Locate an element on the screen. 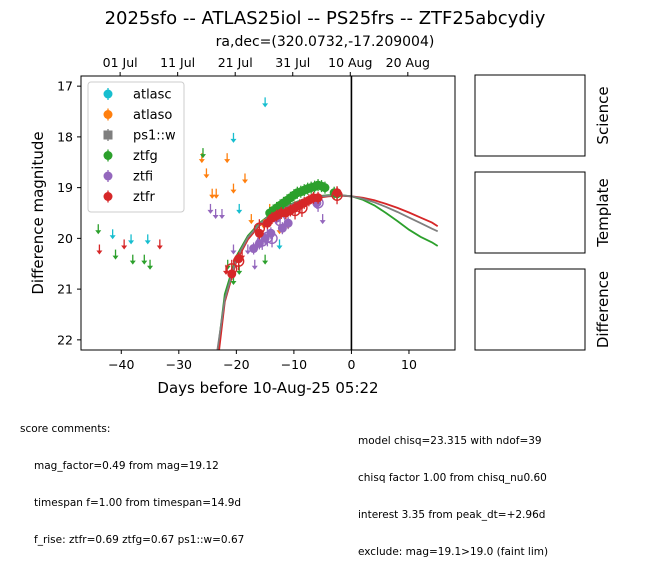 The width and height of the screenshot is (650, 571). model-comment-line: exclude: mag=19.1>19.0 (faint lim) is located at coordinates (453, 552).